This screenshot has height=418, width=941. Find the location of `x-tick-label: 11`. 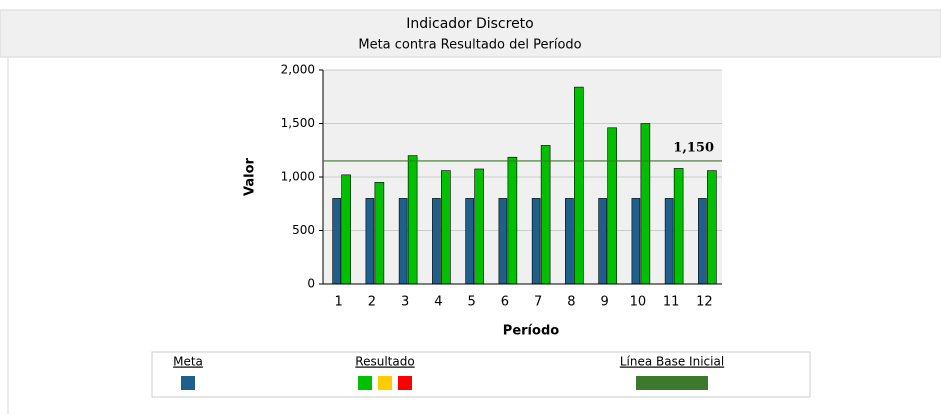

x-tick-label: 11 is located at coordinates (671, 302).